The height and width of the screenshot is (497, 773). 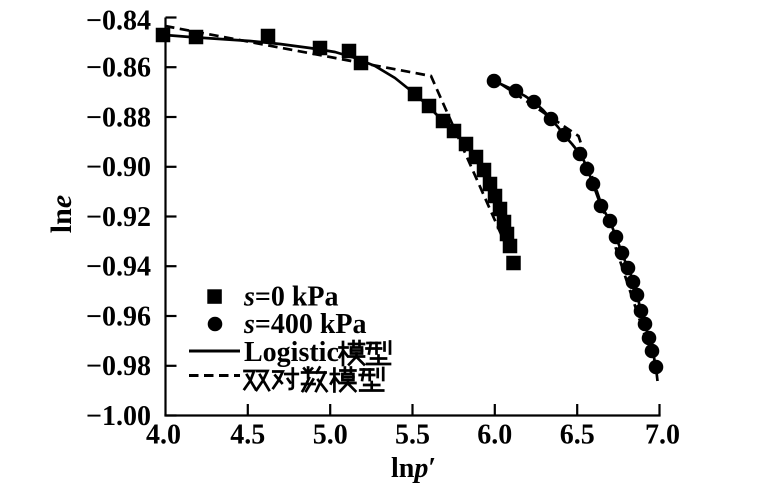 What do you see at coordinates (118, 267) in the screenshot?
I see `svg-text: −0.94` at bounding box center [118, 267].